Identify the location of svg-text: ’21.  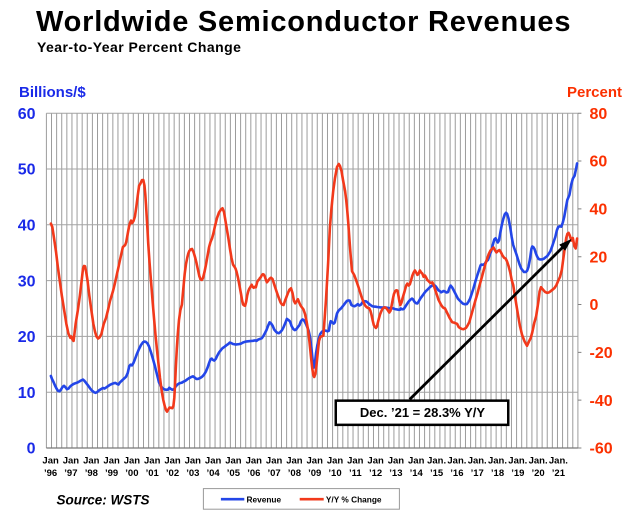
(559, 473).